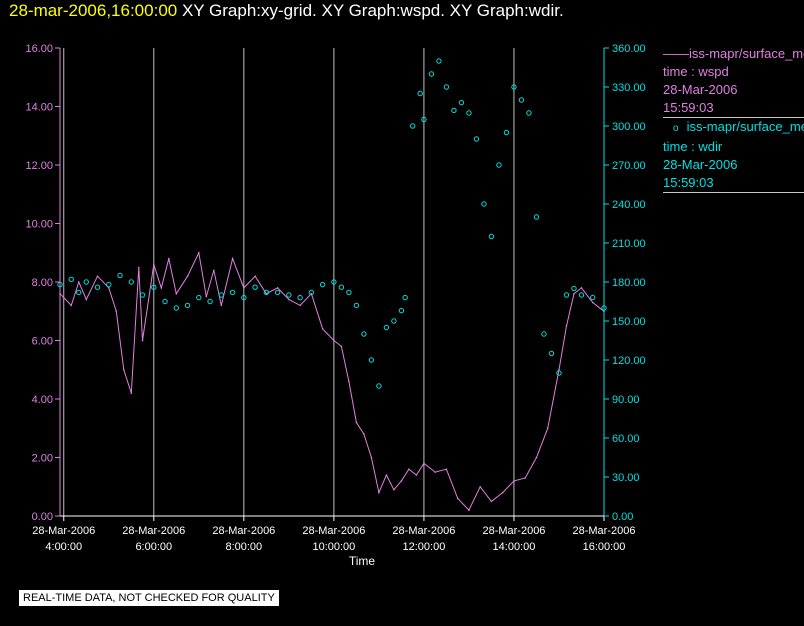 This screenshot has height=626, width=804. I want to click on y-right-tick-label: 120.00, so click(629, 361).